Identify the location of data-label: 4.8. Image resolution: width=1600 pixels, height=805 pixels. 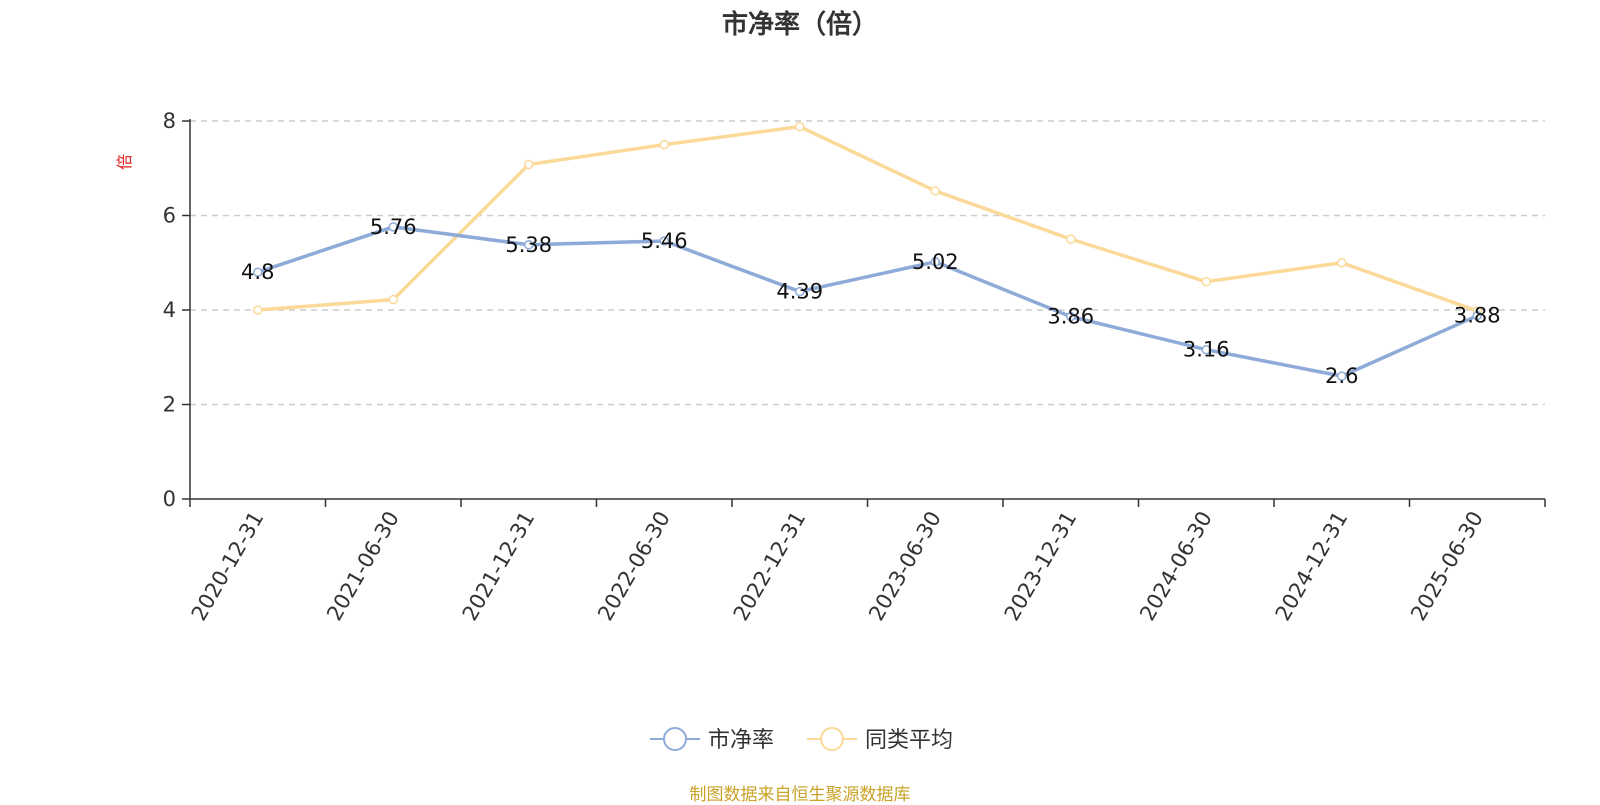
(257, 272).